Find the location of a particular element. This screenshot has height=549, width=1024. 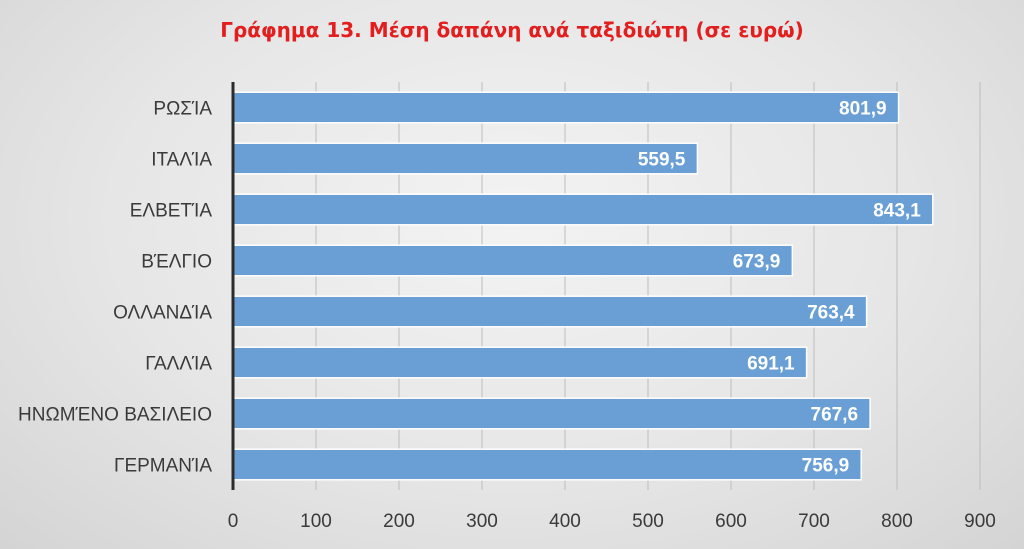

x-tick-label: 0 is located at coordinates (233, 521).